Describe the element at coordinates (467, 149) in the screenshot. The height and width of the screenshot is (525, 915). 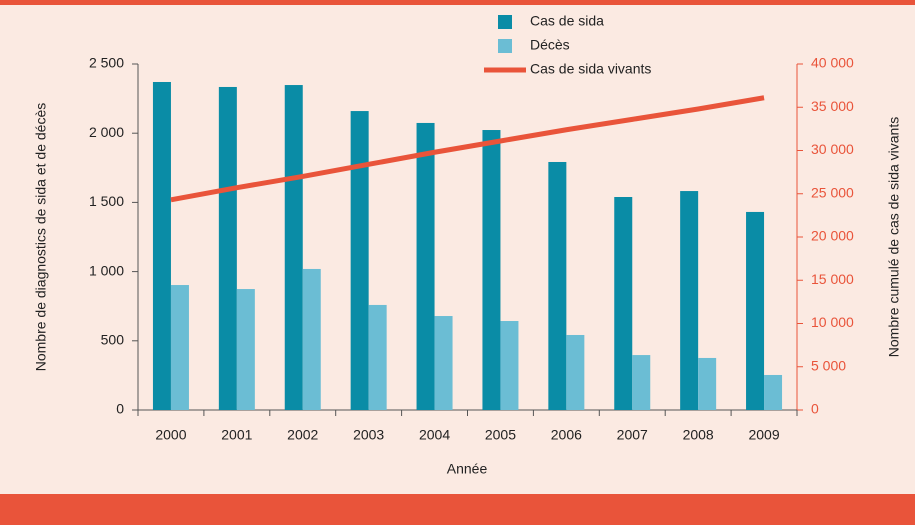
I see `line` at that location.